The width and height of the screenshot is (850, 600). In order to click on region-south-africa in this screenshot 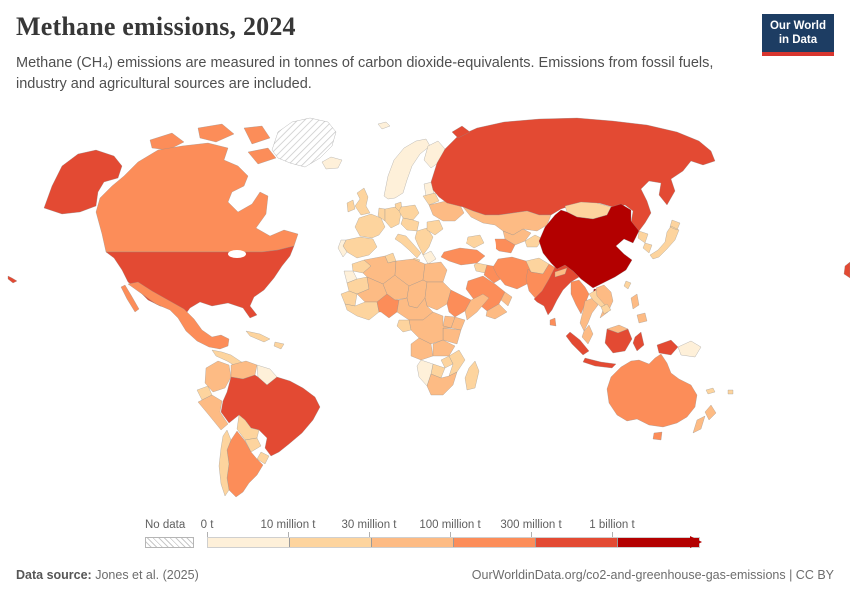, I will do `click(442, 383)`.